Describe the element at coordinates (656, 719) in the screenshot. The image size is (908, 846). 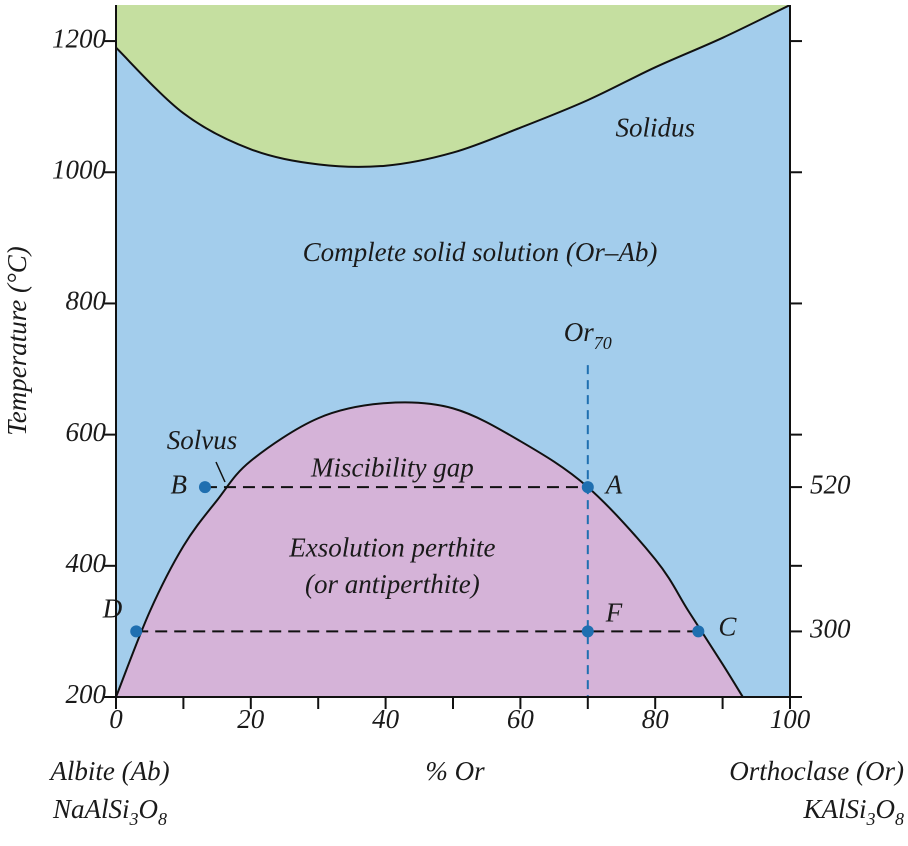
I see `x-tick-label: 80` at that location.